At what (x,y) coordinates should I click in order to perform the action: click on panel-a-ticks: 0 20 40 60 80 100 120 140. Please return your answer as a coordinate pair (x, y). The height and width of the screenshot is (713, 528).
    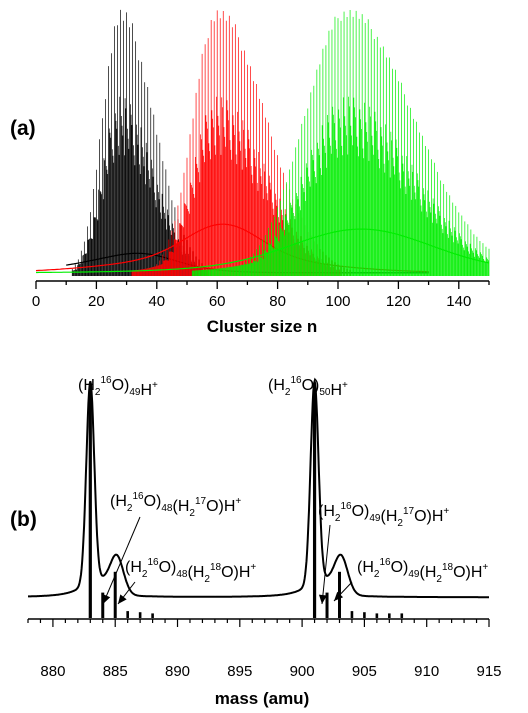
    Looking at the image, I should click on (261, 295).